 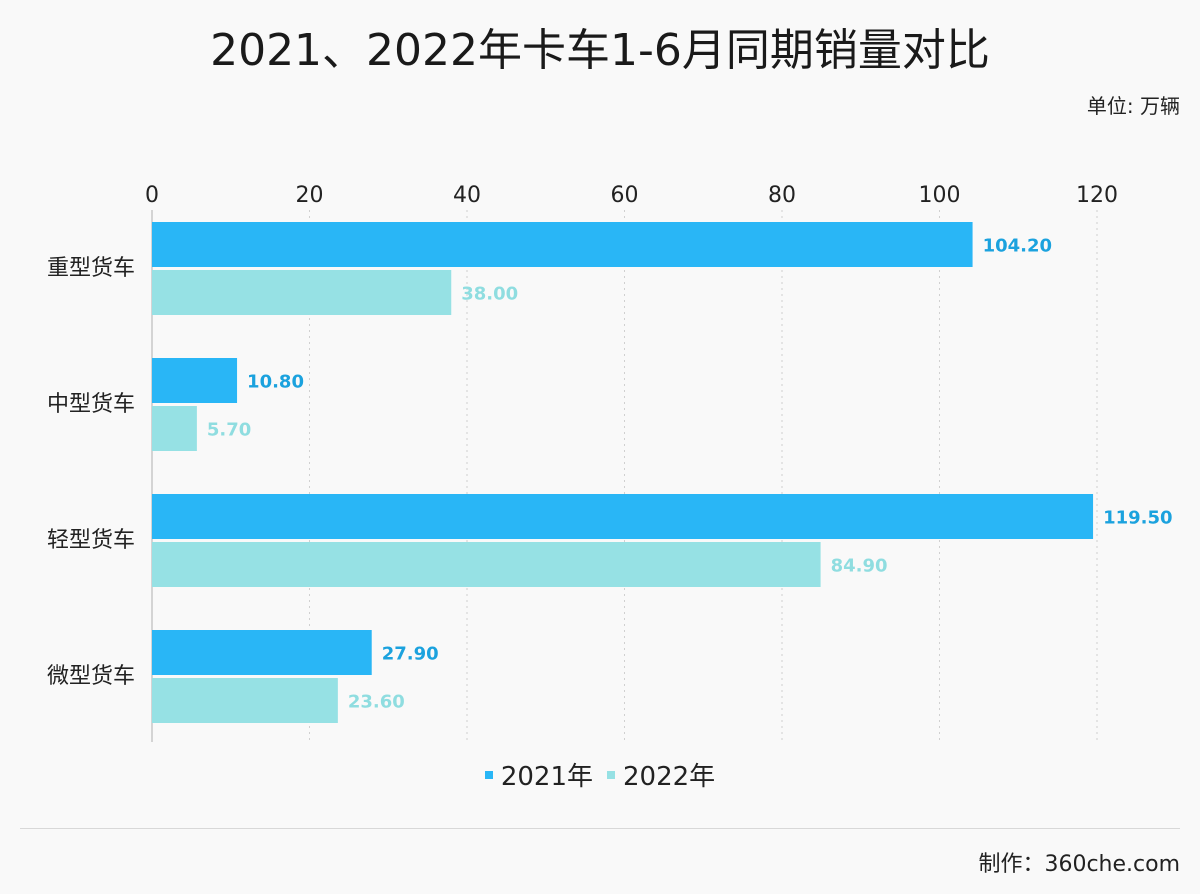 I want to click on legend: 2021年 2022年, so click(x=600, y=774).